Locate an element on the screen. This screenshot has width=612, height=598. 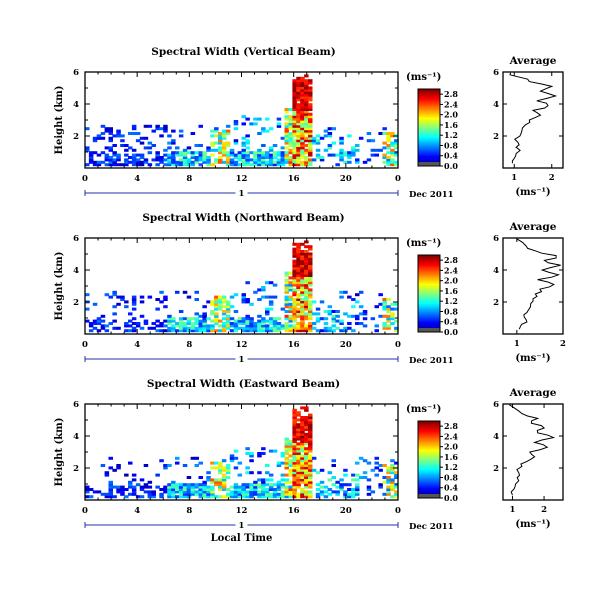
date-marker: 1 is located at coordinates (242, 526).